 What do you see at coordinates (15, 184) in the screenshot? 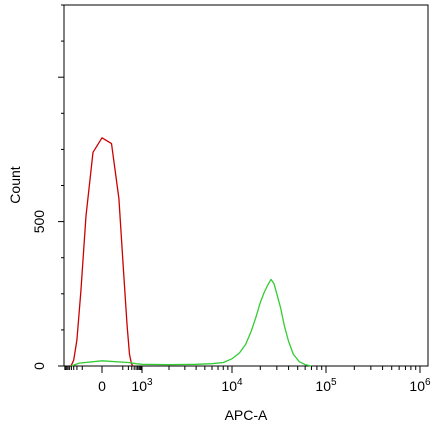
I see `y-axis-label: Count` at bounding box center [15, 184].